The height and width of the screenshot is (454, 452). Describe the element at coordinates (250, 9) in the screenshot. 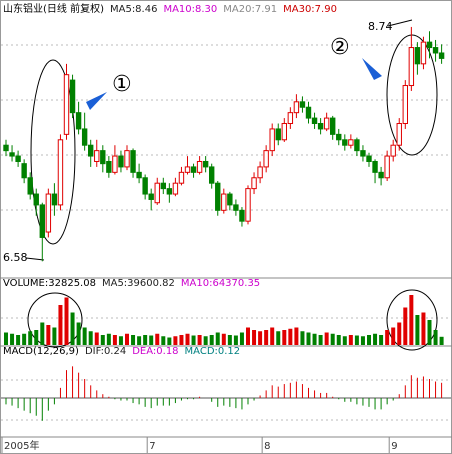

I see `header-label: MA20:7.91` at that location.